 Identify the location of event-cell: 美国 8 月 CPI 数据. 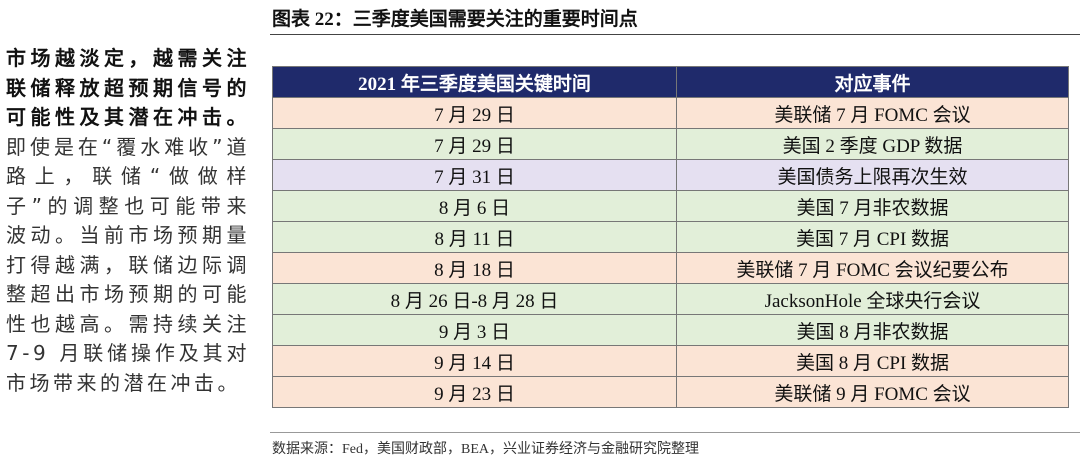
(872, 361).